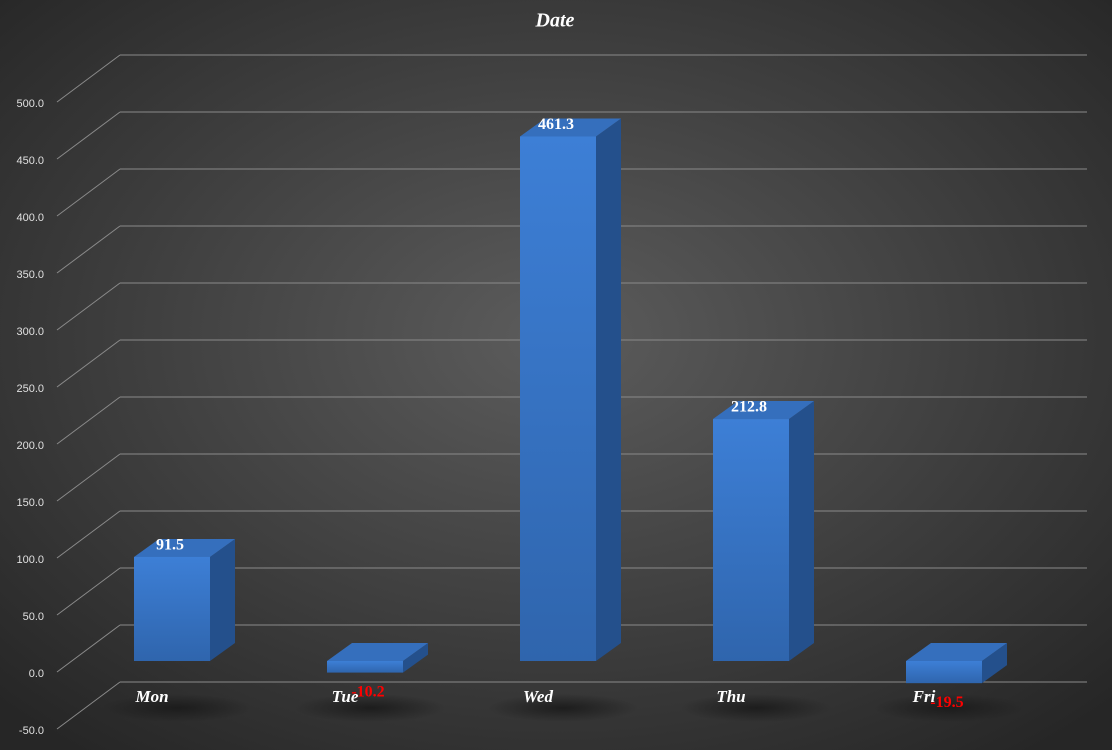  What do you see at coordinates (31, 731) in the screenshot?
I see `y-tick-label: -50.0` at bounding box center [31, 731].